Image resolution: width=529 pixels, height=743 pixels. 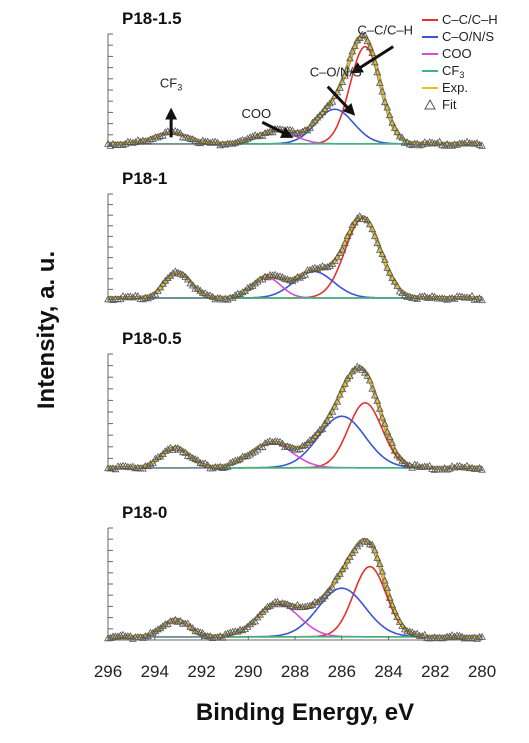 I want to click on legend-item: C–O/N/S, so click(x=458, y=36).